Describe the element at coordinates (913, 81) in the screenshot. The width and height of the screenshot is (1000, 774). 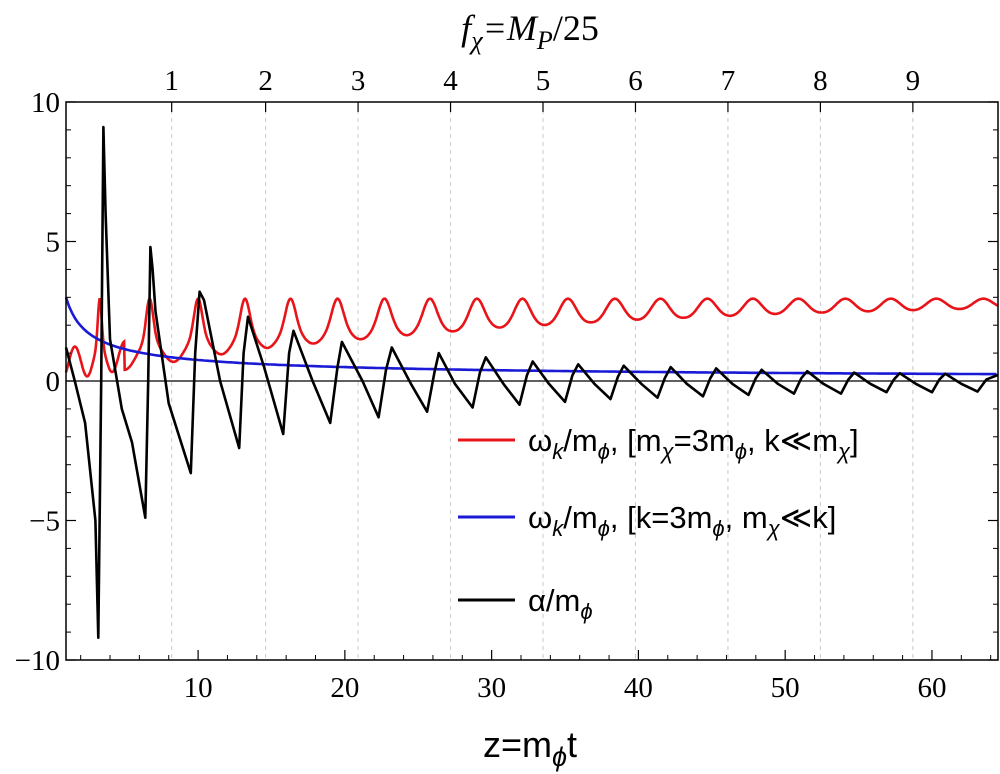
I see `top-tick-label-9: 9` at that location.